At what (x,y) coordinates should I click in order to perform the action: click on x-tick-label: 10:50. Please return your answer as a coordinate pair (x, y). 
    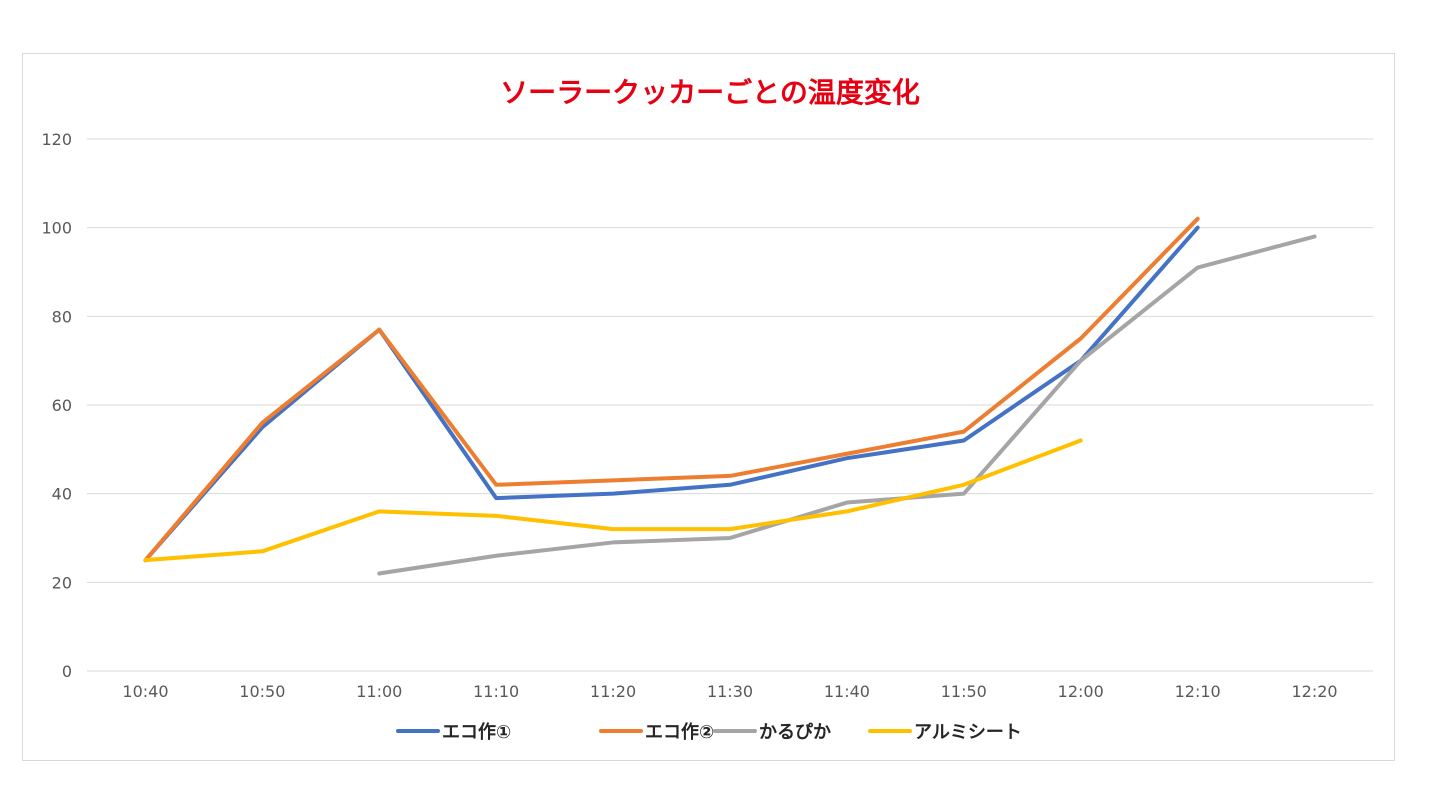
    Looking at the image, I should click on (262, 691).